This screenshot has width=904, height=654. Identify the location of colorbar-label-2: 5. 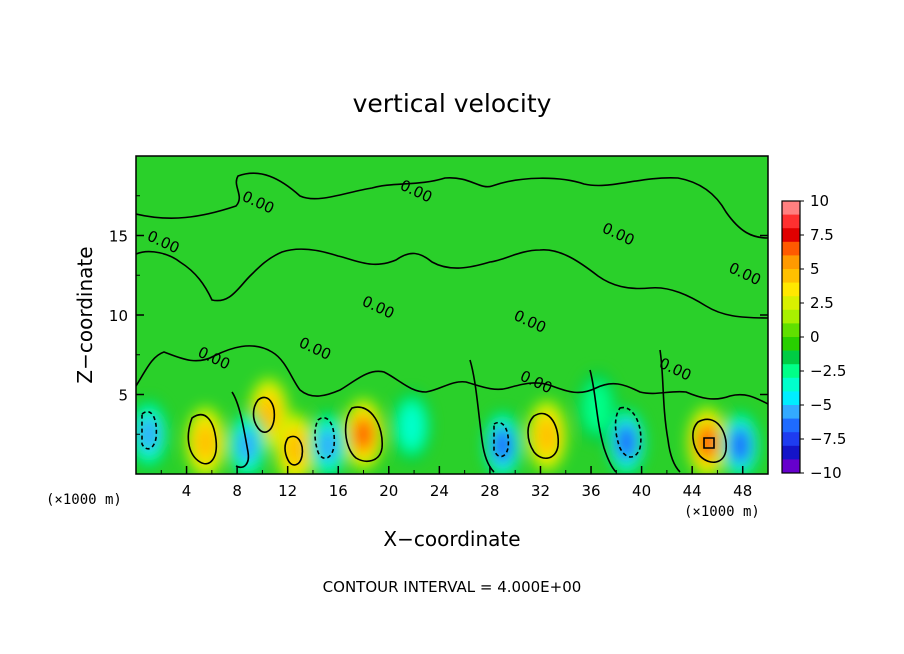
(815, 269).